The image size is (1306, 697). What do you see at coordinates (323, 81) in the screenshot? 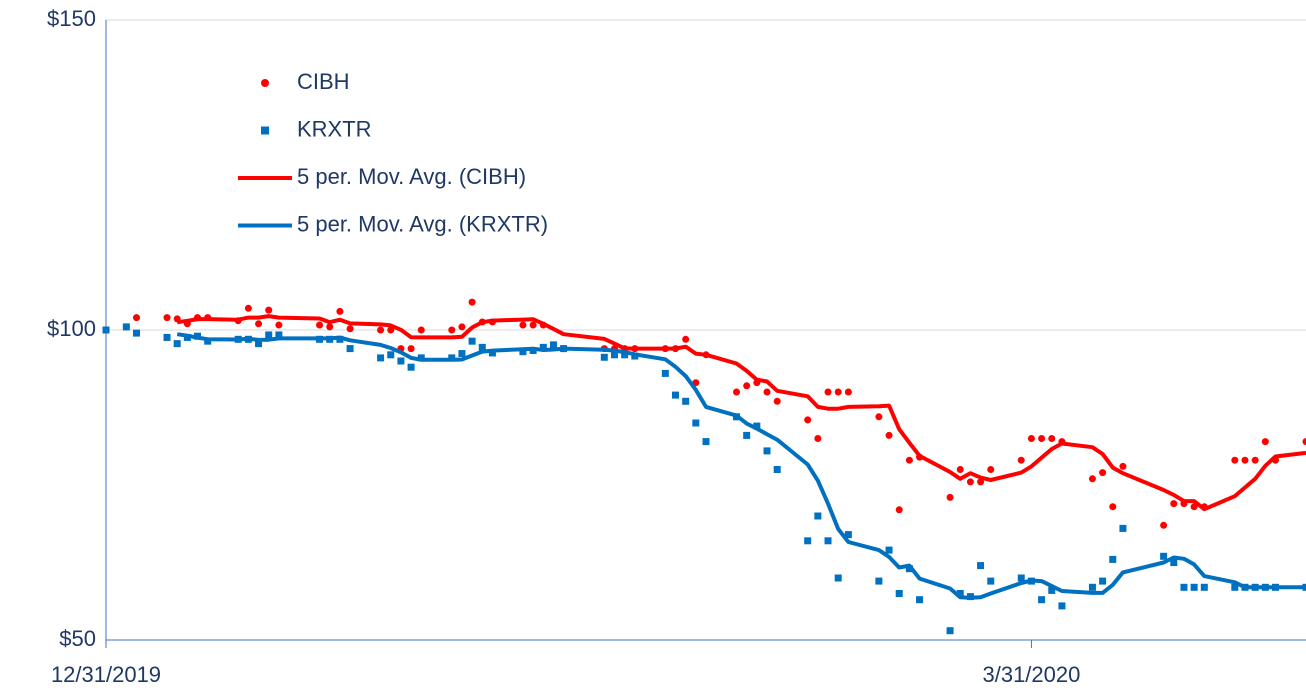
I see `legend-label: CIBH` at bounding box center [323, 81].